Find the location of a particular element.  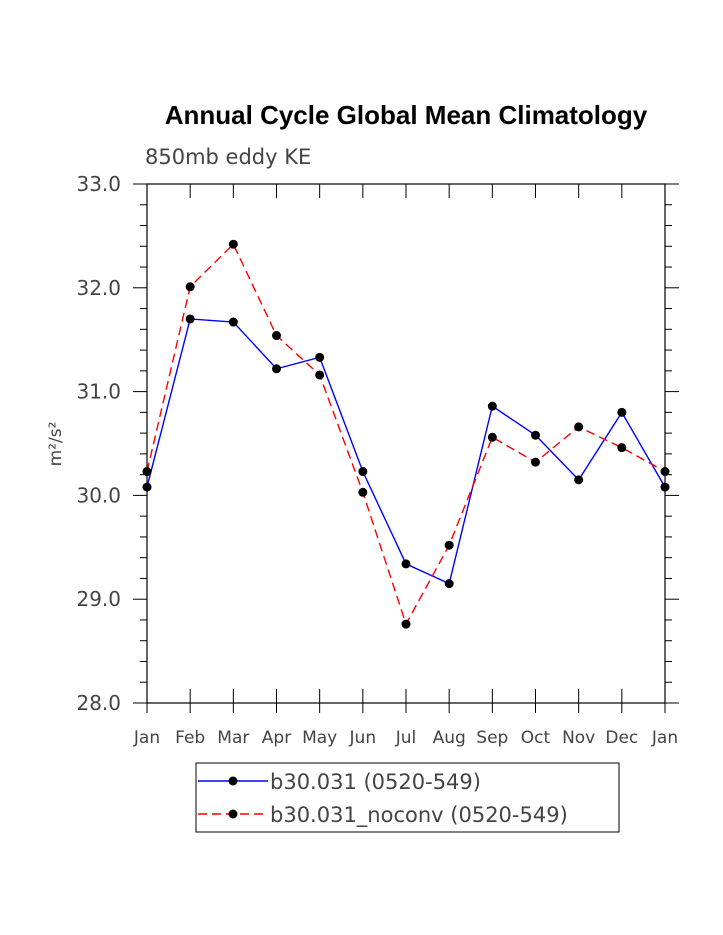

legend-label-2: b30.031_noconv (0520-549) is located at coordinates (419, 815).